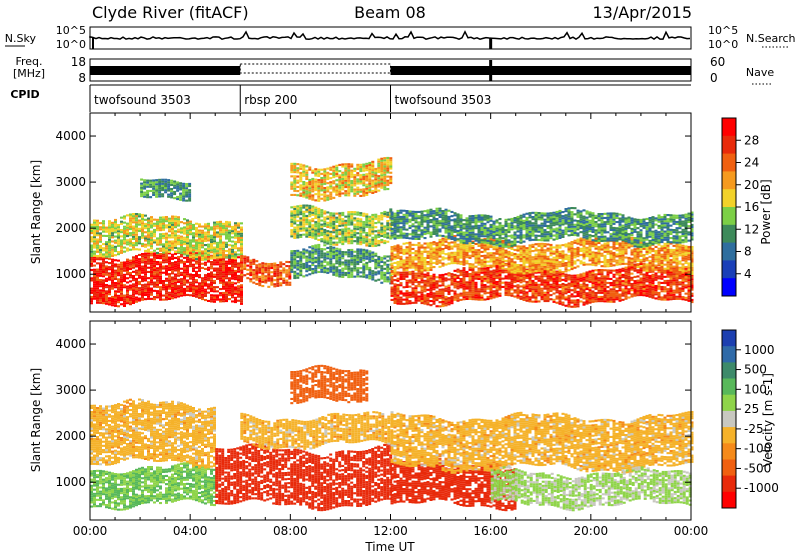 The image size is (800, 554). Describe the element at coordinates (29, 73) in the screenshot. I see `freq-left-label-2: [MHz]` at that location.